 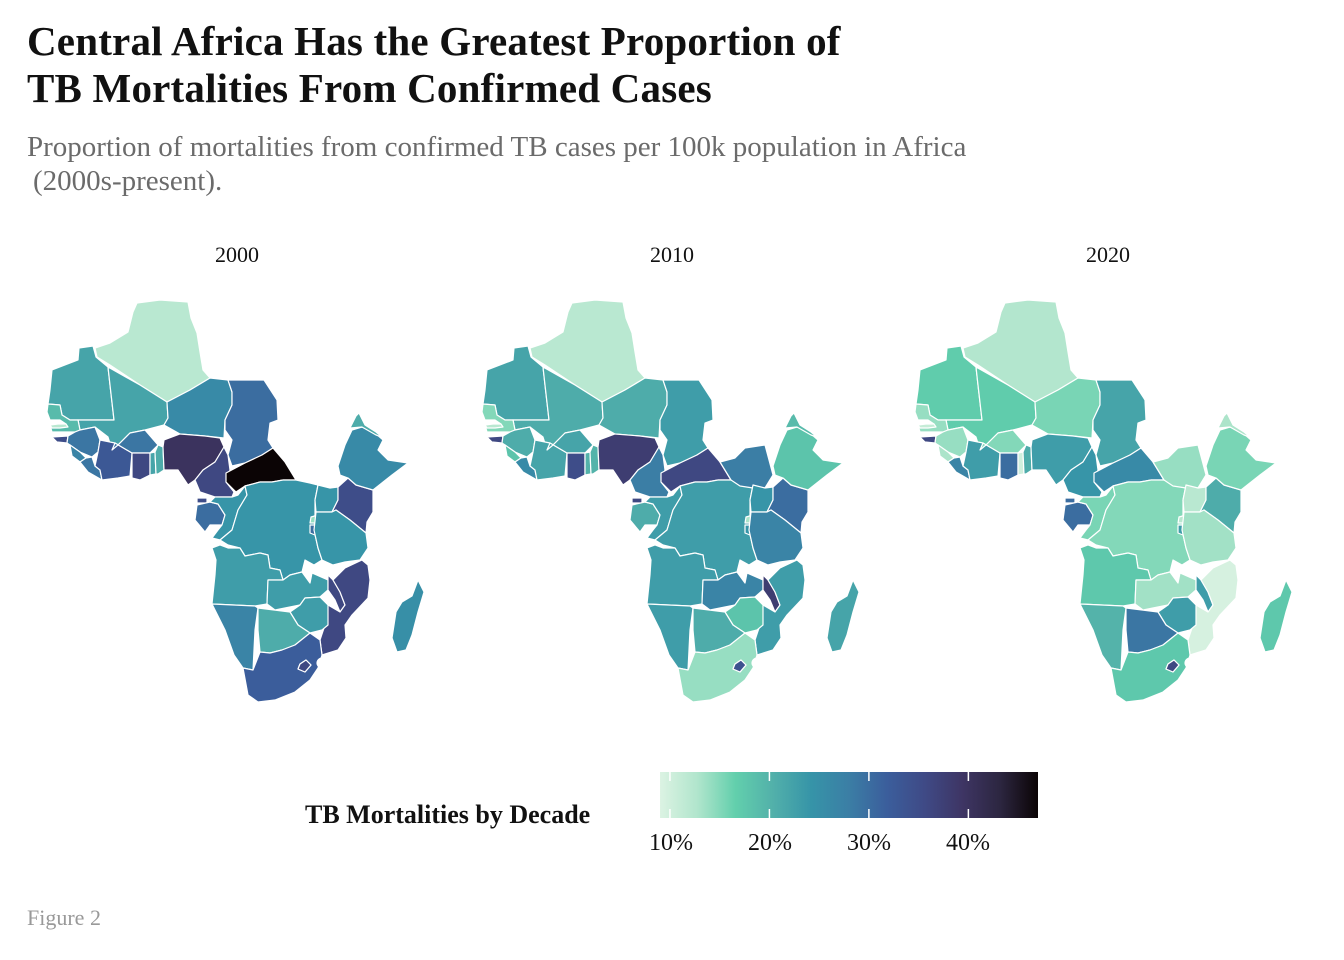 What do you see at coordinates (1115, 575) in the screenshot?
I see `country-angola-2020` at bounding box center [1115, 575].